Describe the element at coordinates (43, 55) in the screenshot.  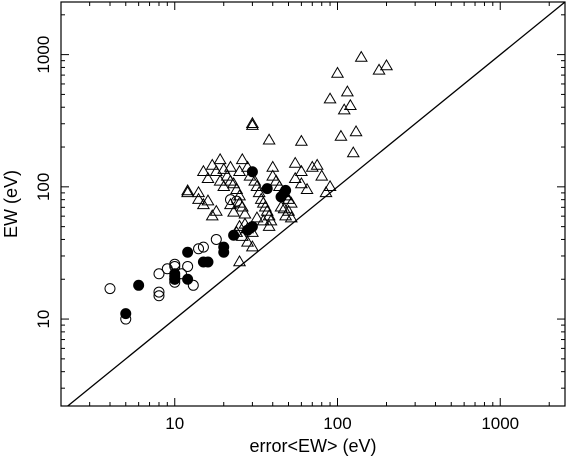
I see `y-tick-label: 1000` at that location.